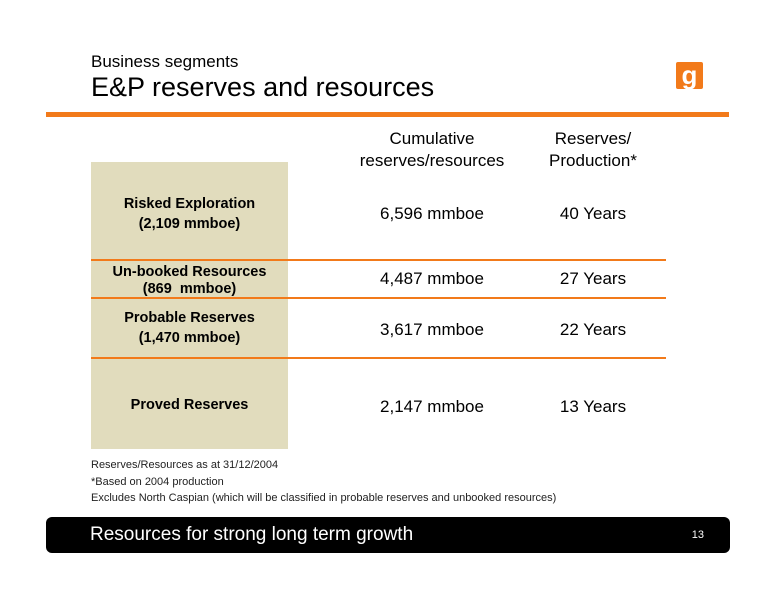  Describe the element at coordinates (189, 405) in the screenshot. I see `row-label-proved-reserves: Proved Reserves` at that location.